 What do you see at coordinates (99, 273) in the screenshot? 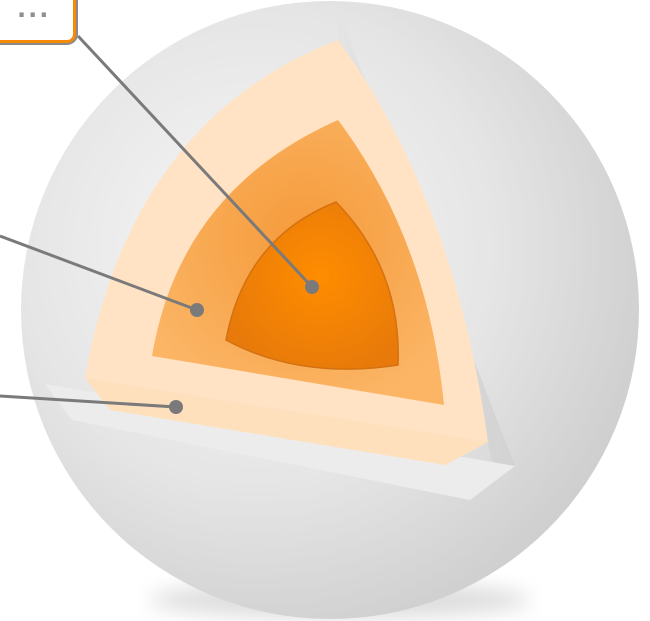
I see `mantle-leader-line` at bounding box center [99, 273].